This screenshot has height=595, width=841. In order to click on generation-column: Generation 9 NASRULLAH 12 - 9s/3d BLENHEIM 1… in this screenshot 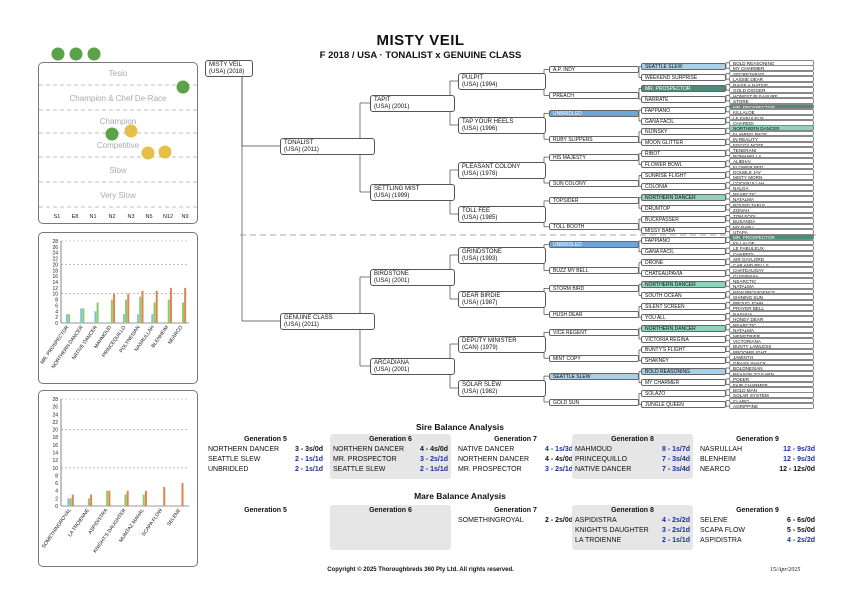, I will do `click(757, 454)`.